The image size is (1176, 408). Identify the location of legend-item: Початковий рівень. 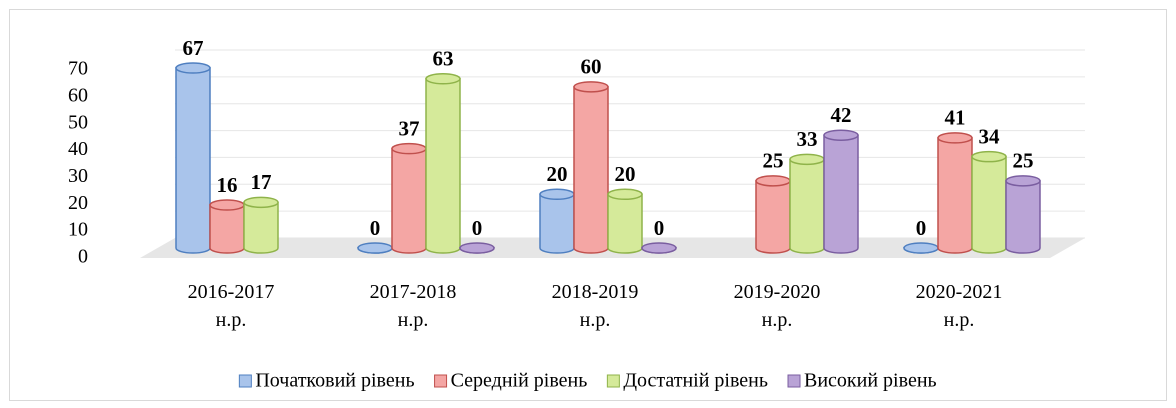
(326, 381).